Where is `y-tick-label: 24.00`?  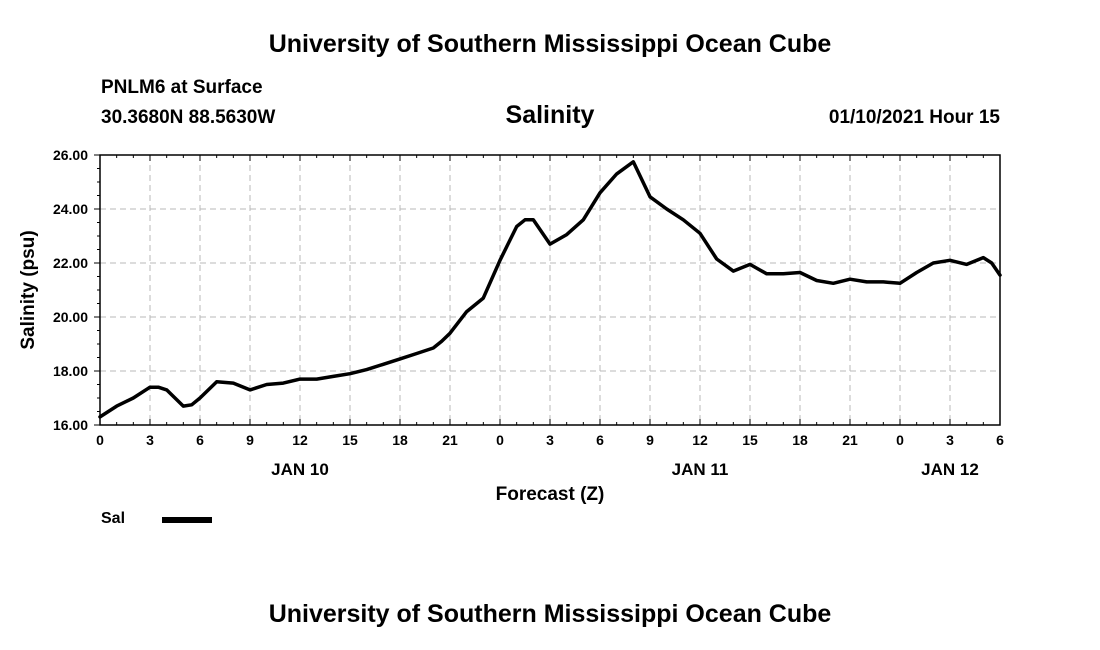
y-tick-label: 24.00 is located at coordinates (70, 209).